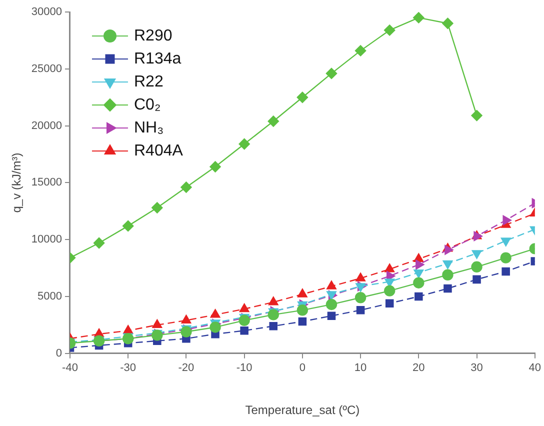 The height and width of the screenshot is (426, 544). I want to click on y-tick-label: 0, so click(59, 353).